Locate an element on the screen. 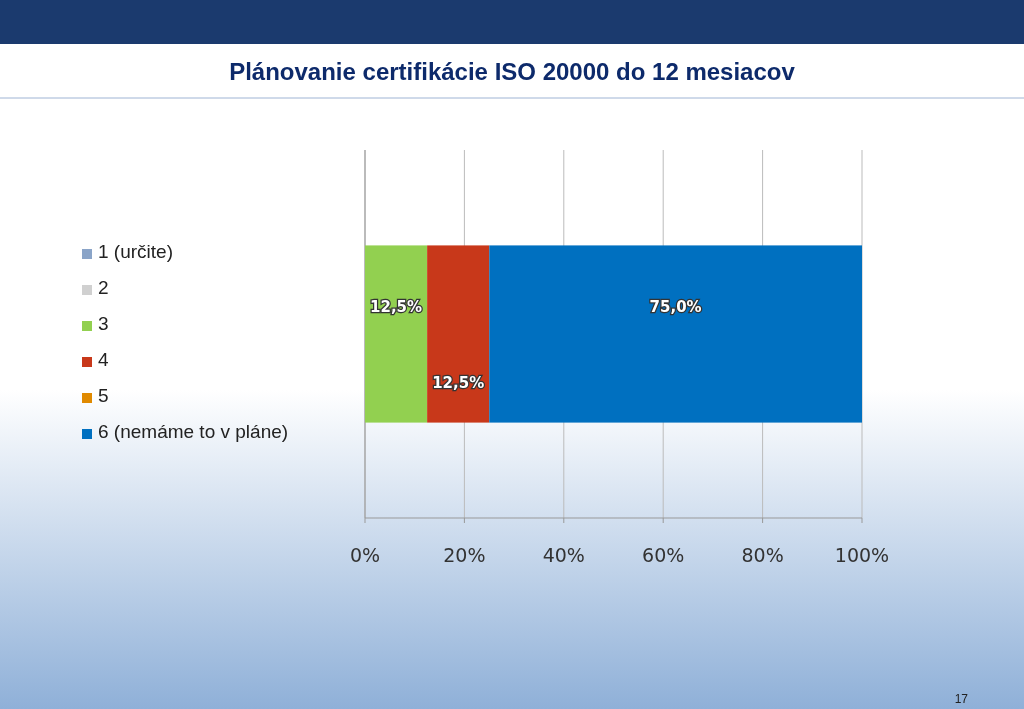 The image size is (1024, 709). legend-label: 3 is located at coordinates (103, 323).